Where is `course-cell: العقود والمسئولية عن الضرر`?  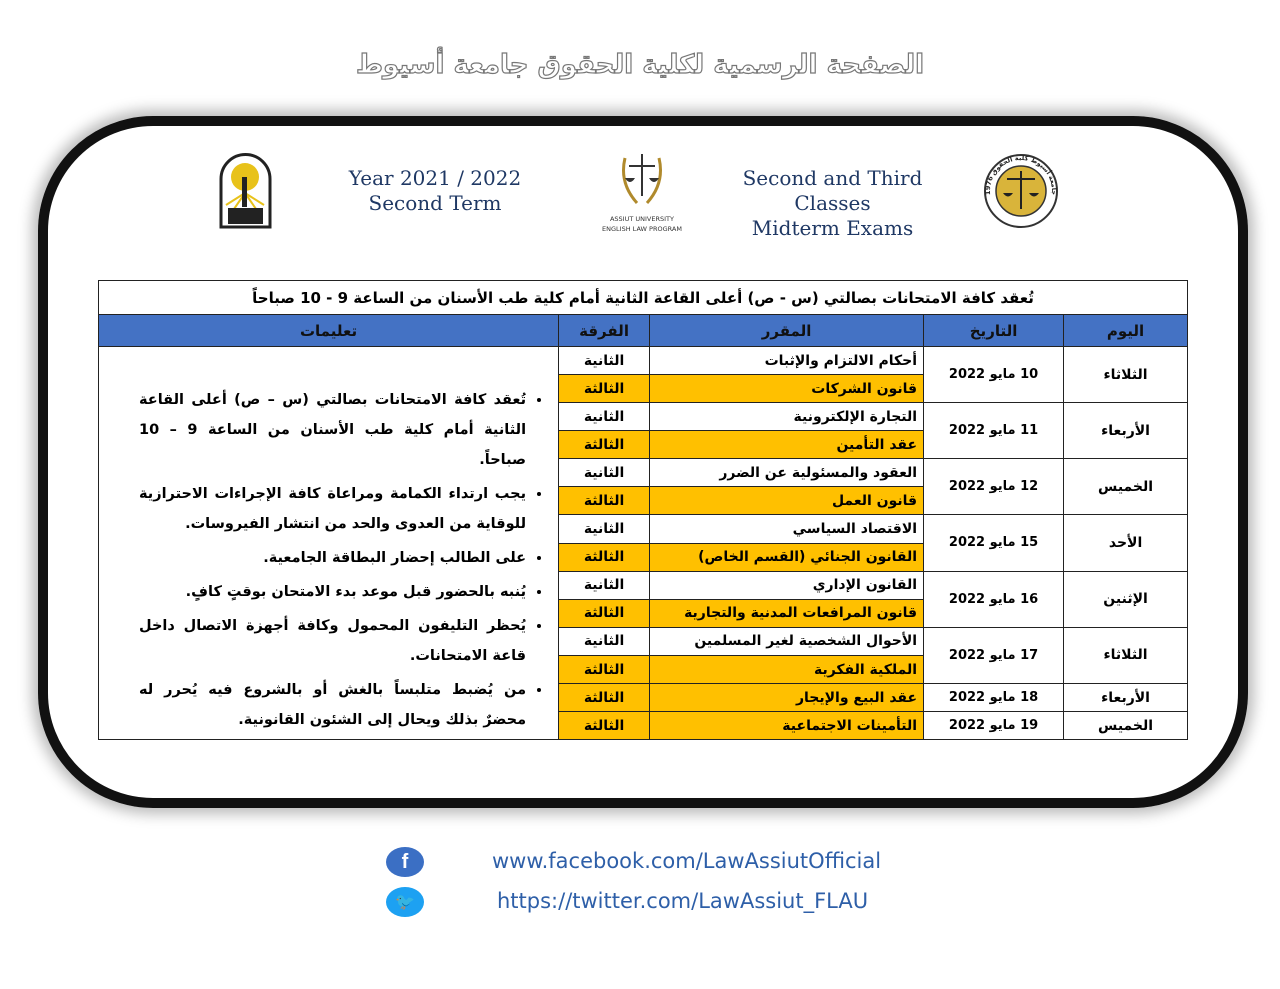 course-cell: العقود والمسئولية عن الضرر is located at coordinates (787, 473).